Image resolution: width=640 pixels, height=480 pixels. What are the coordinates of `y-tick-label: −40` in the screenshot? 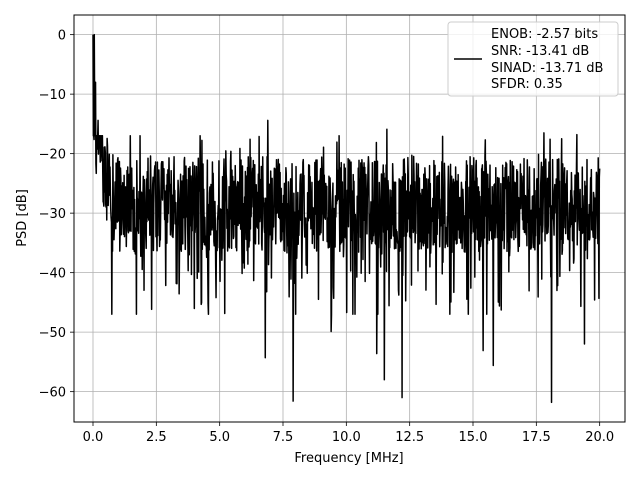 It's located at (52, 274).